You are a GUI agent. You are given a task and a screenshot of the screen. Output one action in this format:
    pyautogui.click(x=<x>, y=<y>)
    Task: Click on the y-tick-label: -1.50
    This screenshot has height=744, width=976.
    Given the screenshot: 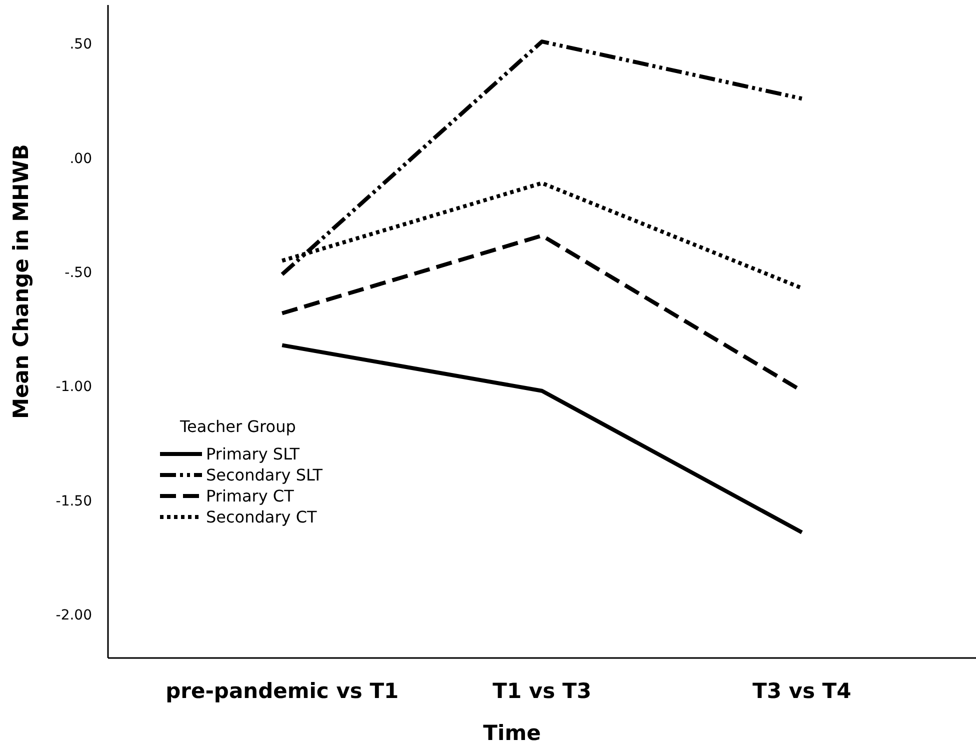 What is the action you would take?
    pyautogui.click(x=74, y=501)
    